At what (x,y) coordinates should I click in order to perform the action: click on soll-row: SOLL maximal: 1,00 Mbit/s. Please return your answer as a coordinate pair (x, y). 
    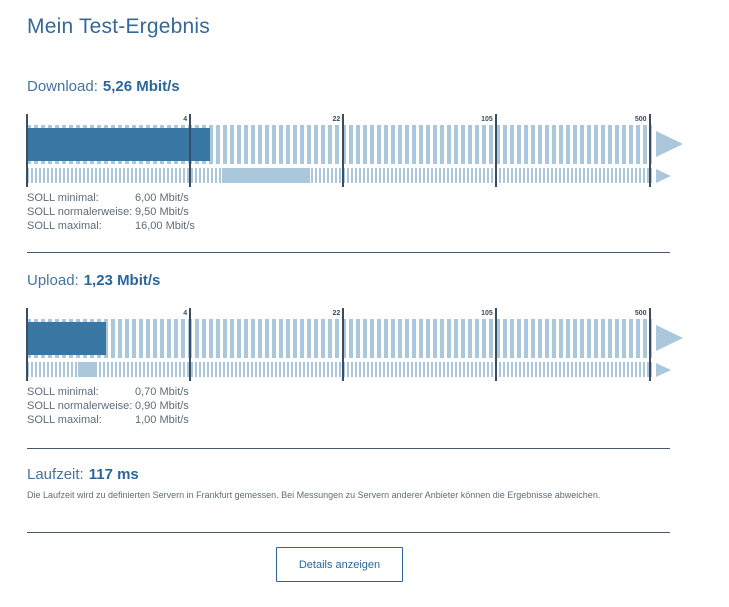
    Looking at the image, I should click on (355, 420).